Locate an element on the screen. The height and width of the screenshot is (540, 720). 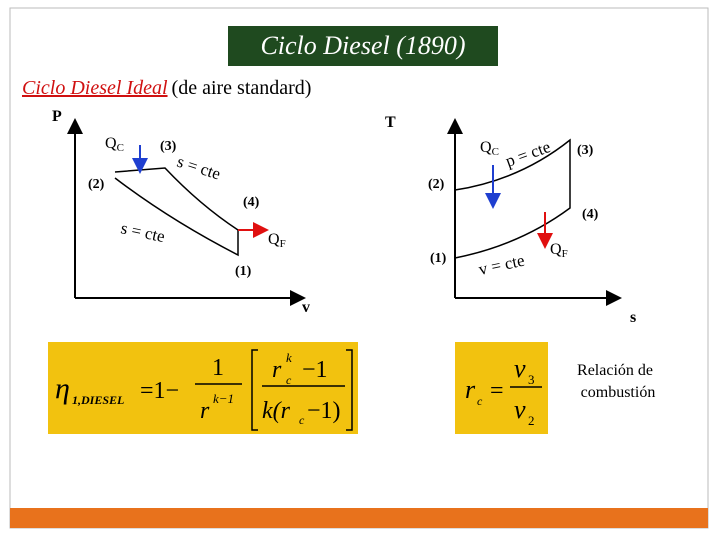
axis-label: v is located at coordinates (306, 307).